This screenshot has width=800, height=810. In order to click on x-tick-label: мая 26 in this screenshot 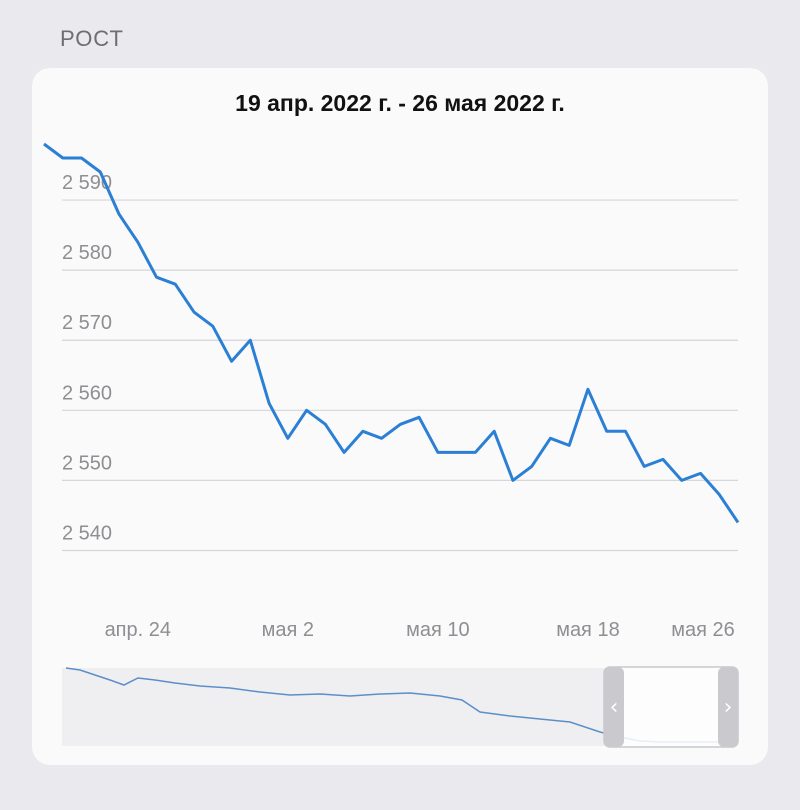, I will do `click(703, 630)`.